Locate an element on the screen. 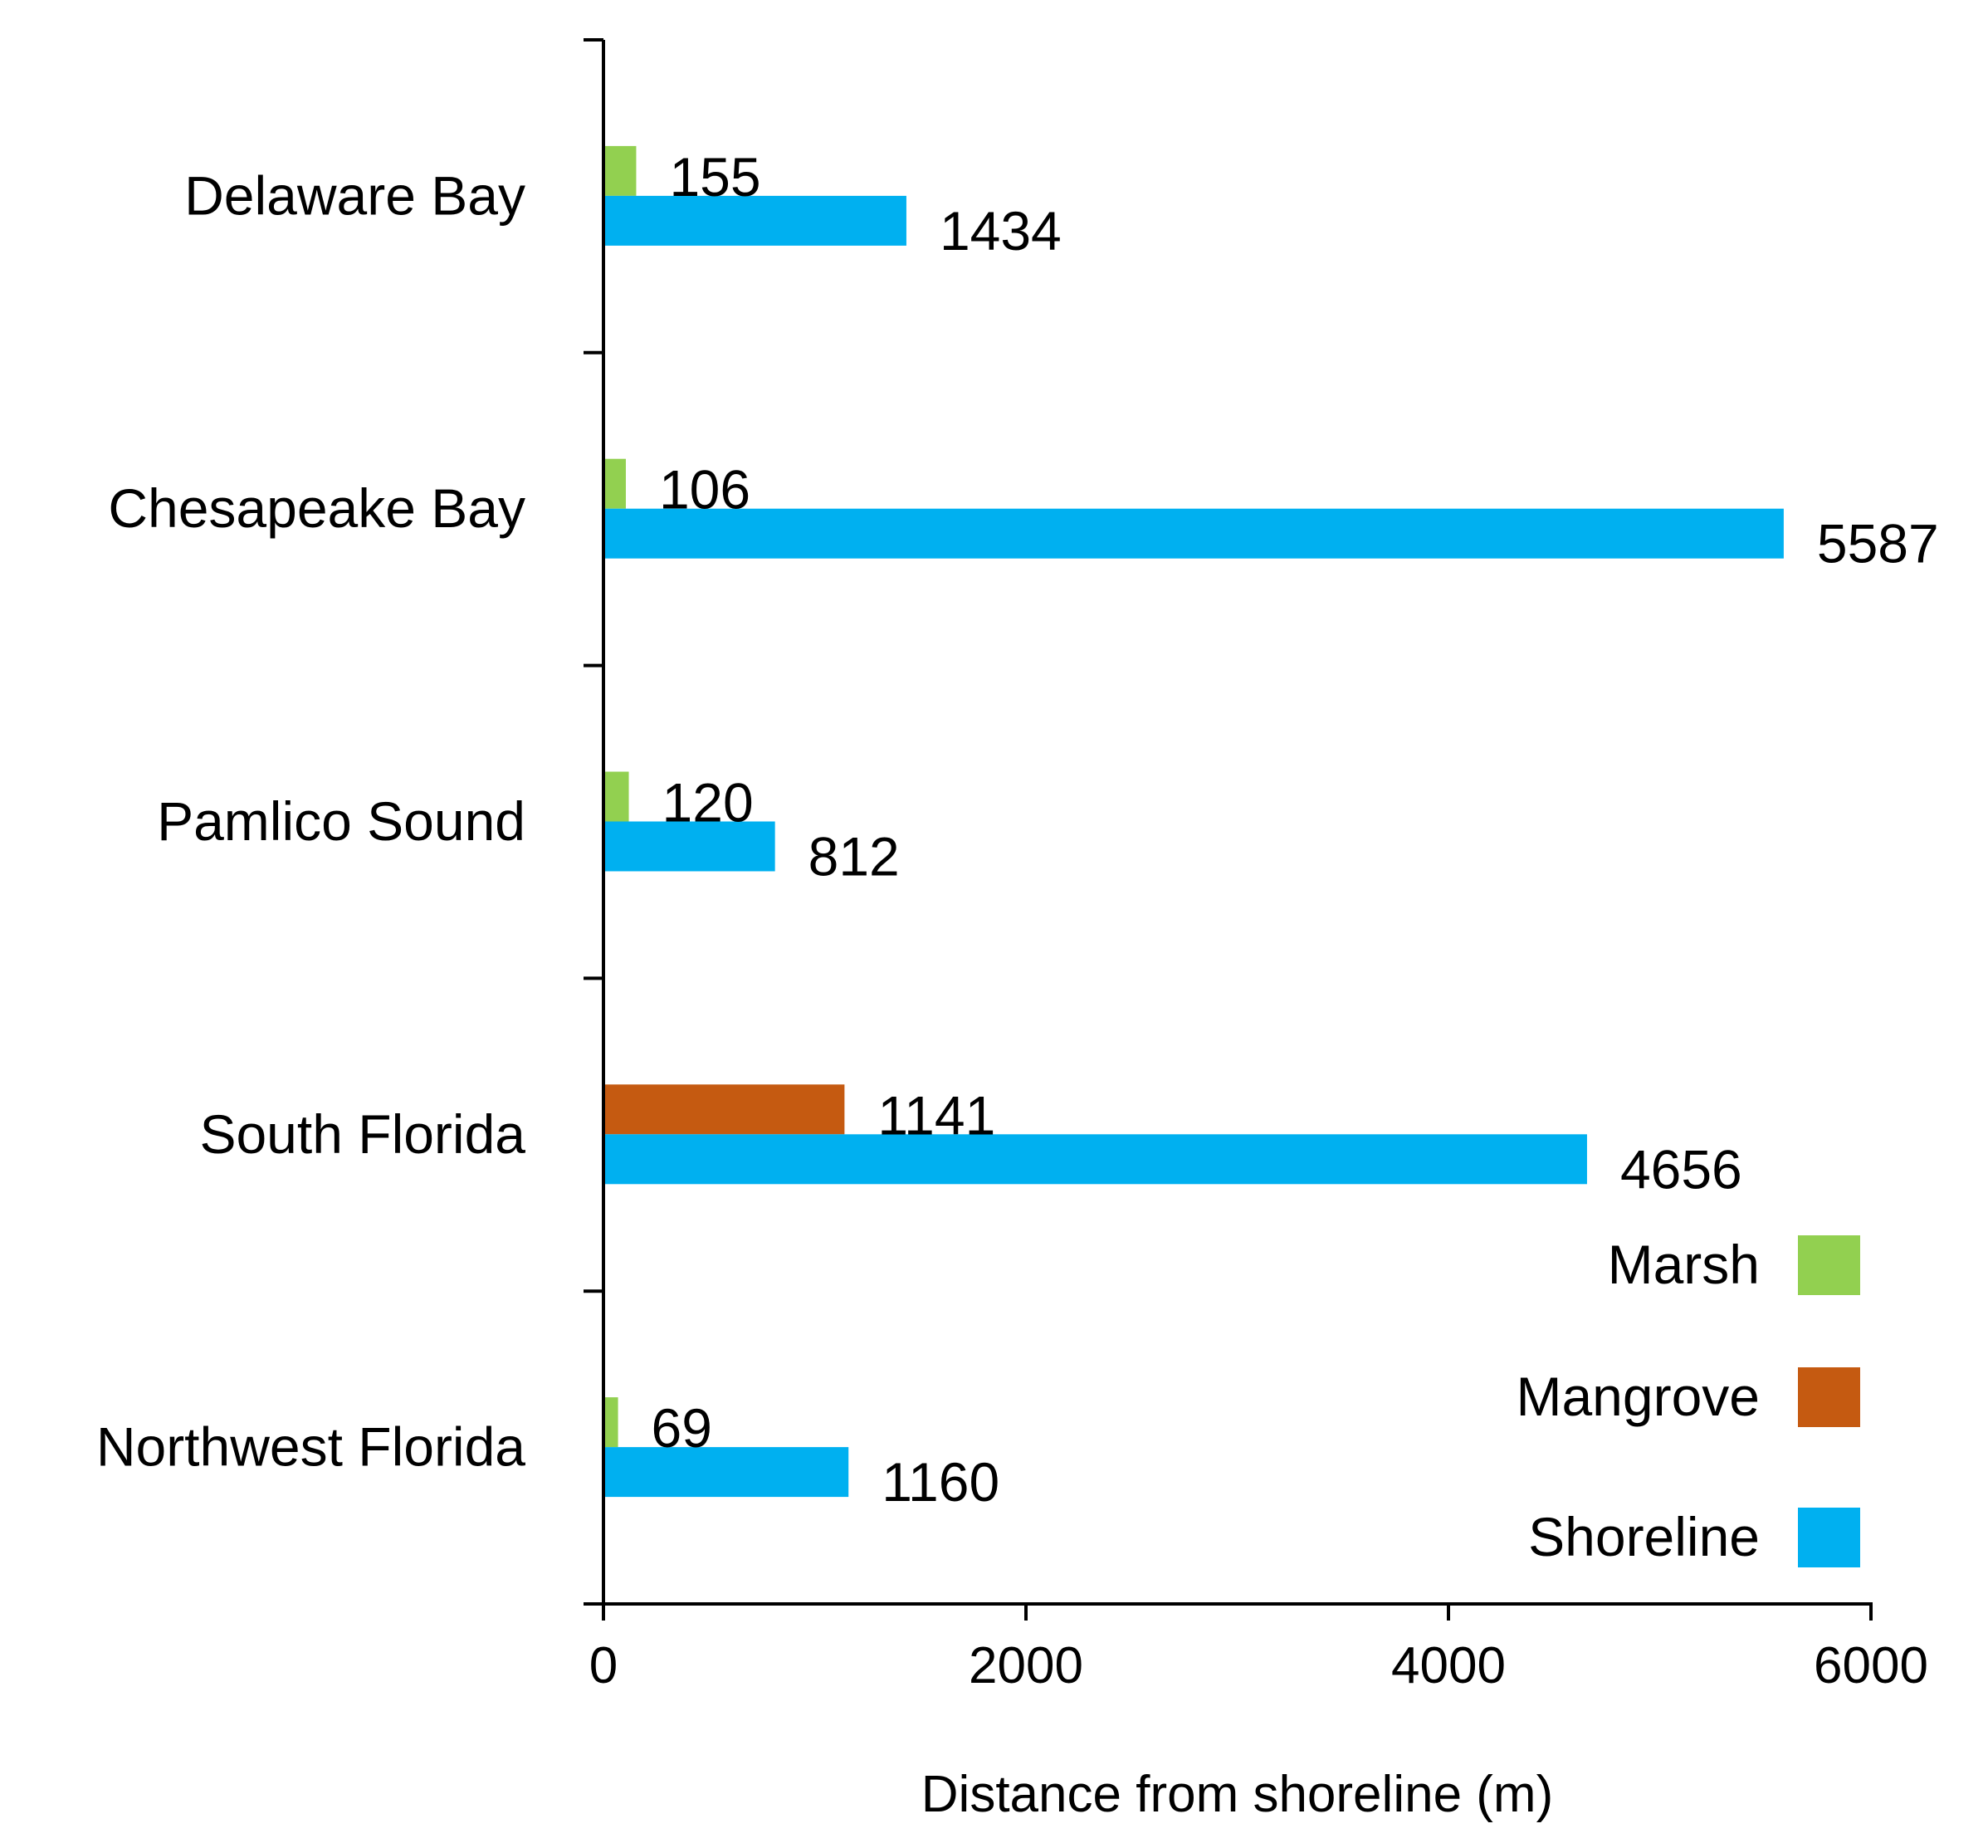 The width and height of the screenshot is (1988, 1848). legend-label-mangrove: Mangrove is located at coordinates (1639, 1396).